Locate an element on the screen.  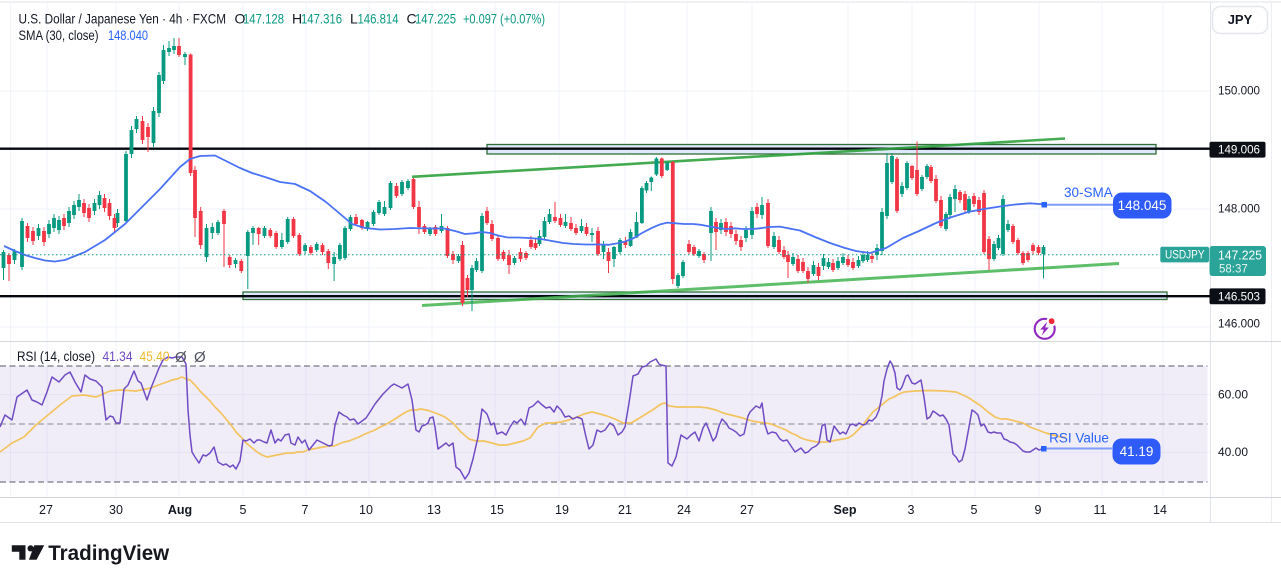
svg-text: 41.19 is located at coordinates (1137, 451).